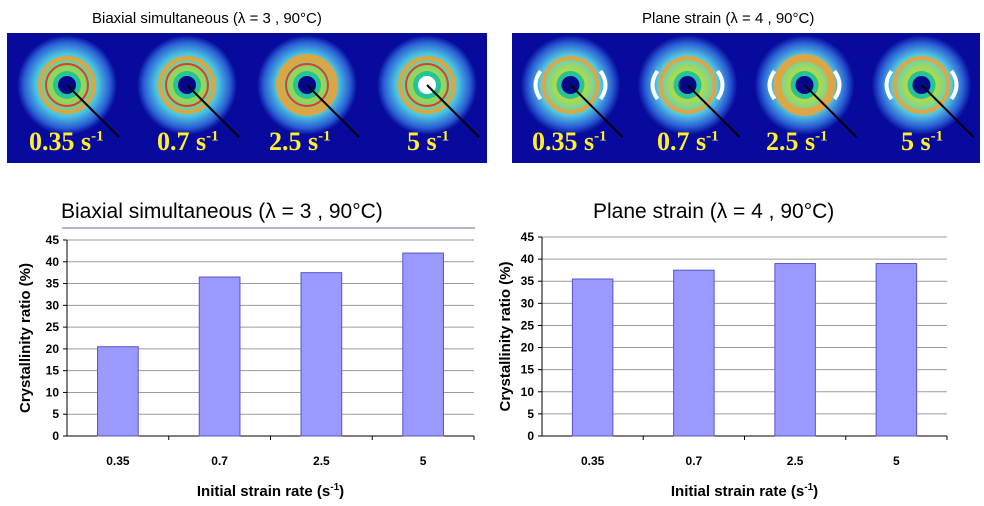  Describe the element at coordinates (222, 211) in the screenshot. I see `left-chart-title: Biaxial simultaneous (λ = 3 , 90°C)` at that location.